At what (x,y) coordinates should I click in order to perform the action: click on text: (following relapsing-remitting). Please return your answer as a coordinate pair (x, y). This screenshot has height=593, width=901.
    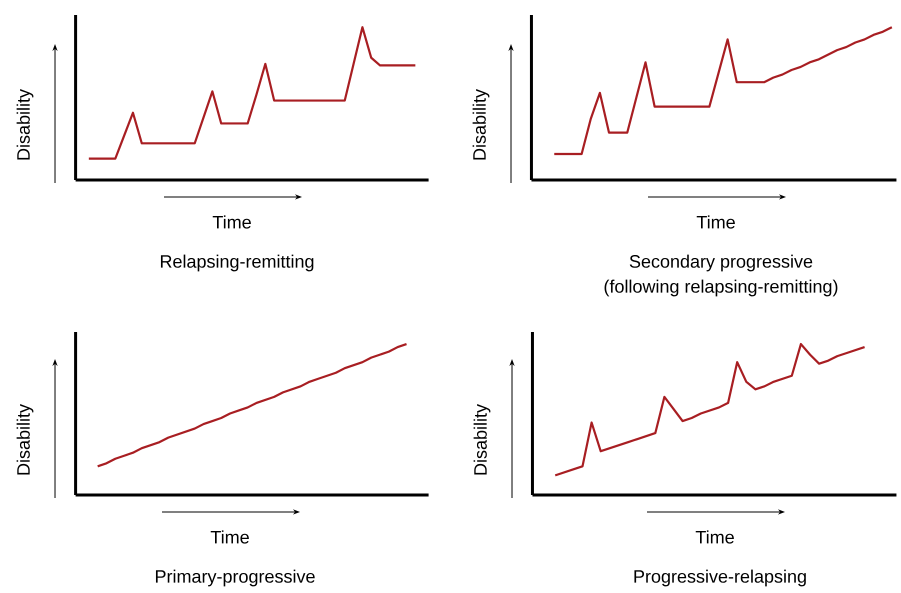
    Looking at the image, I should click on (721, 288).